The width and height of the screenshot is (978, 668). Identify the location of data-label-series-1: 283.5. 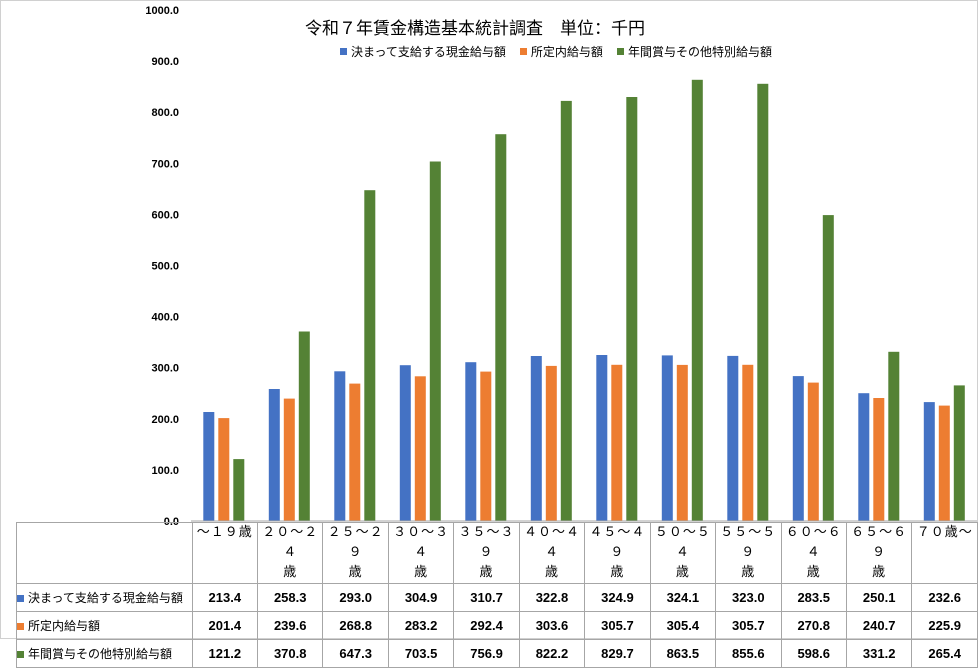
(813, 597).